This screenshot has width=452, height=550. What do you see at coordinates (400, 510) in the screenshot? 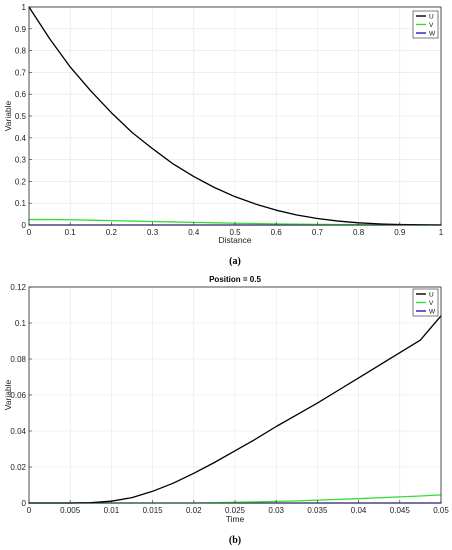
I see `x-tick-label-b-9: 0.045` at bounding box center [400, 510].